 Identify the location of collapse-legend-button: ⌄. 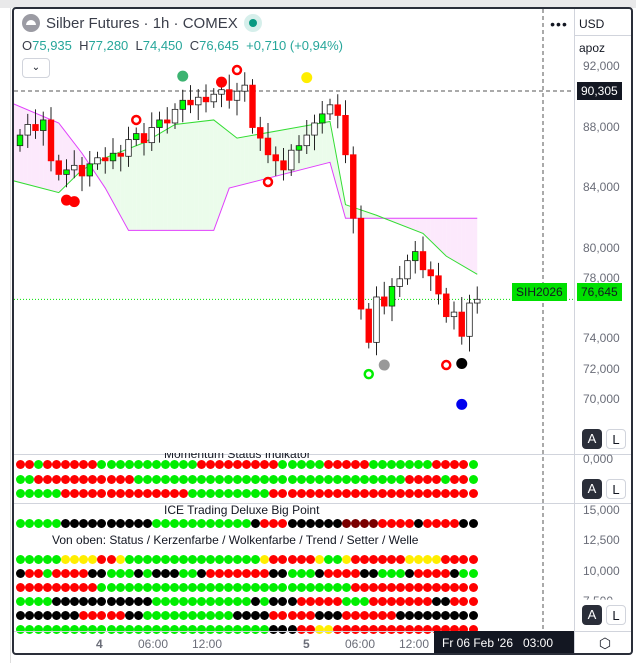
(36, 68).